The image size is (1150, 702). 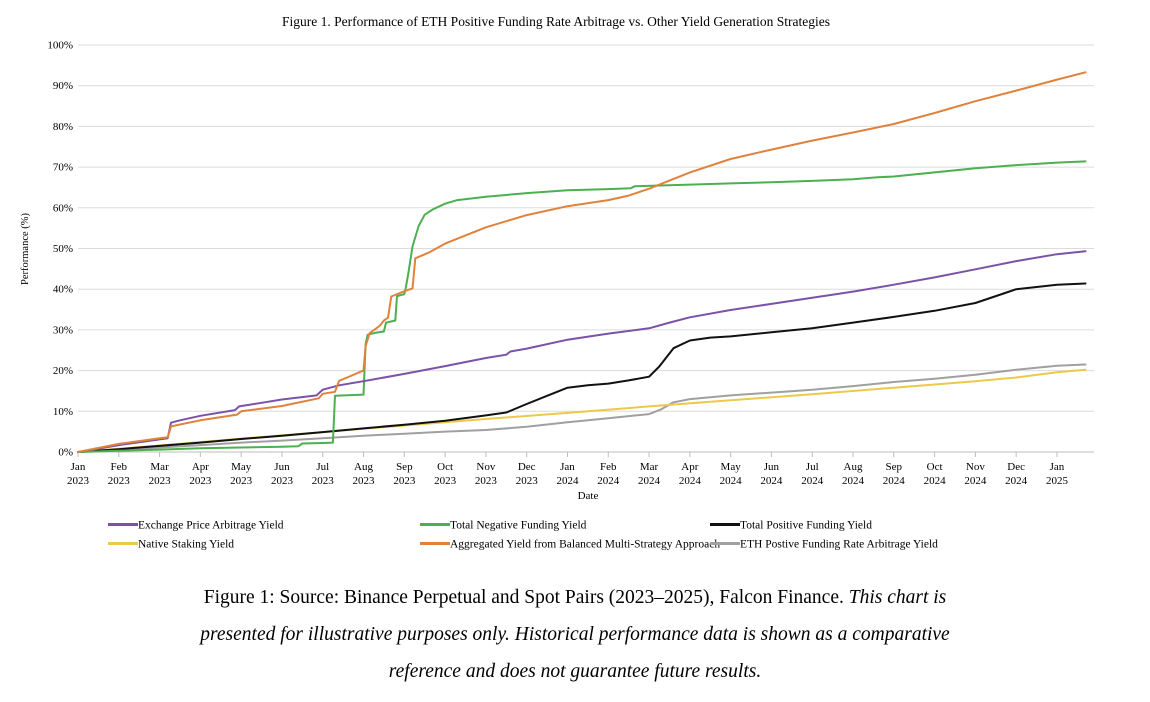 I want to click on svg-text: 0%, so click(x=65, y=453).